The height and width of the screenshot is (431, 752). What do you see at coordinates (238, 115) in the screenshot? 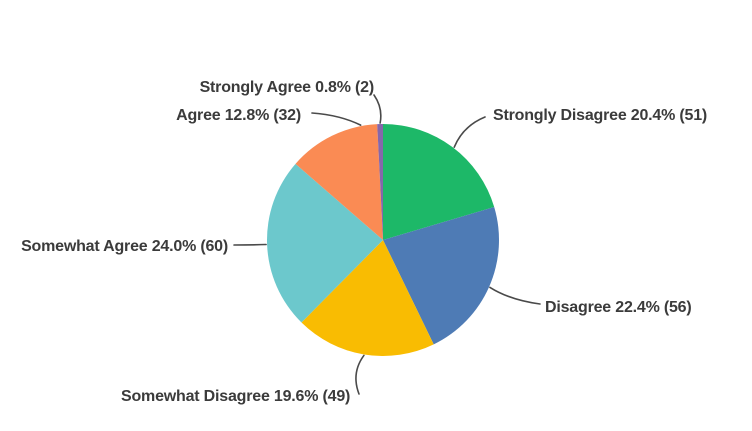
I see `label-agree: Agree 12.8% (32)` at bounding box center [238, 115].